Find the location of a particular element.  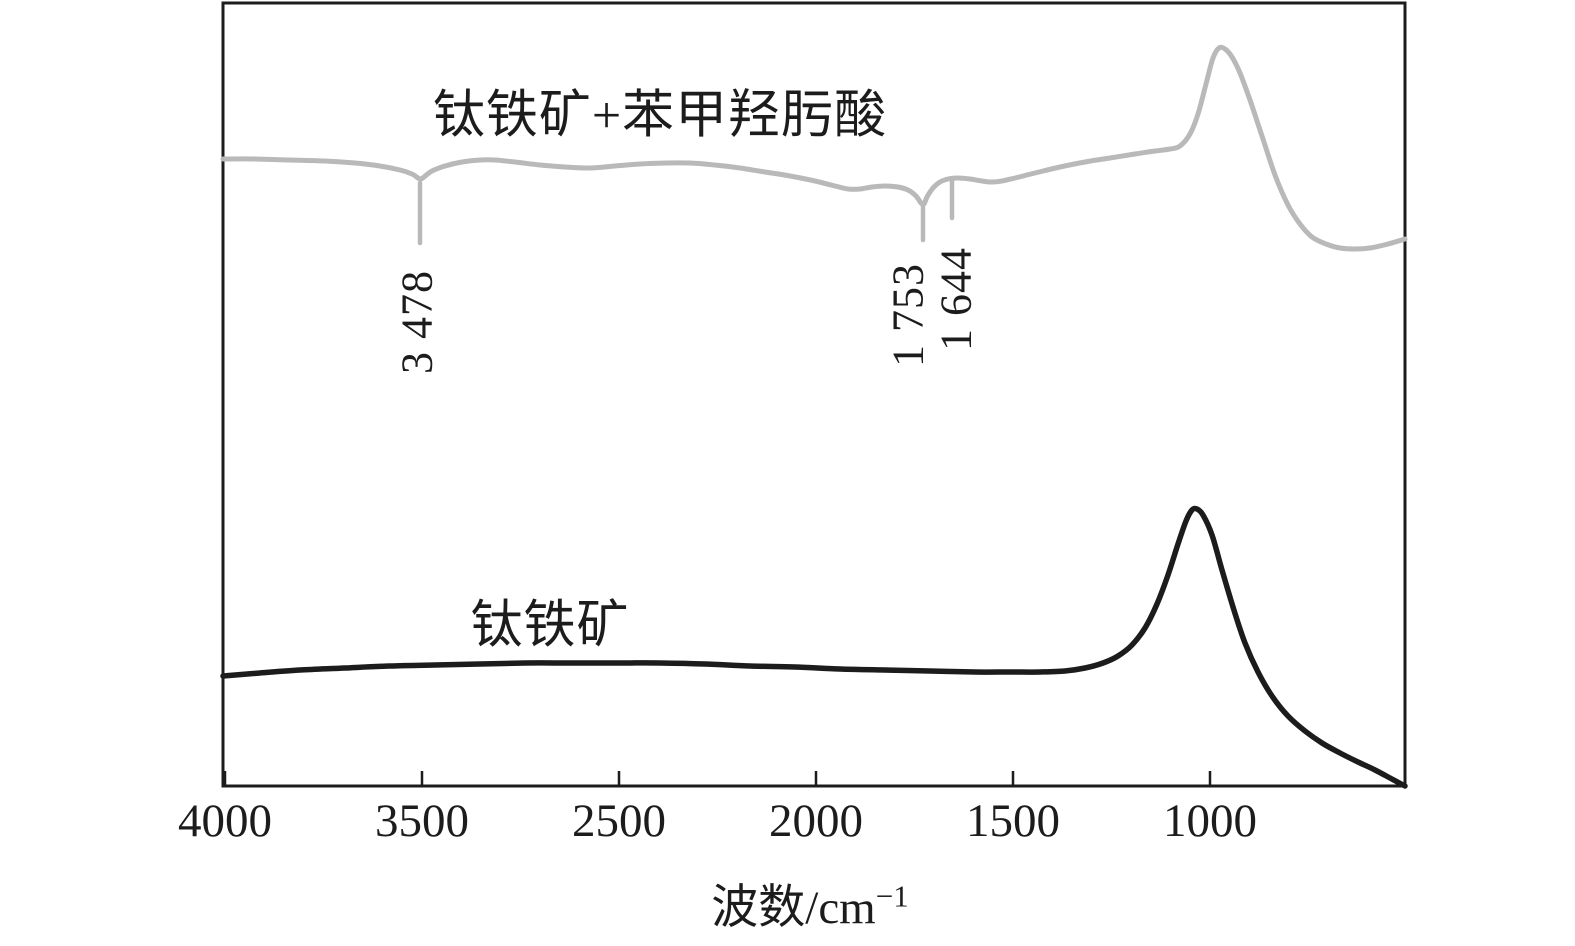

peak-annotation-3478: 3 478 is located at coordinates (417, 322).